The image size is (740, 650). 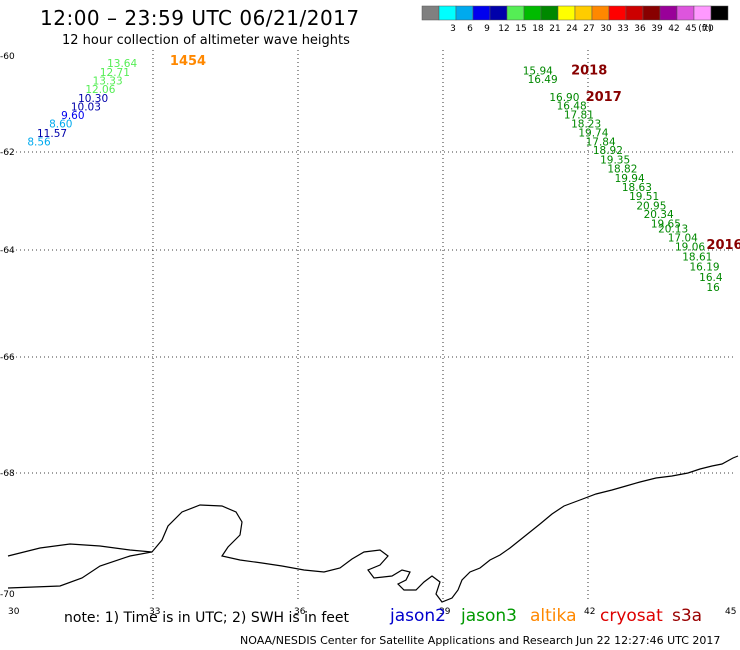 What do you see at coordinates (7, 474) in the screenshot?
I see `lat-tick-label: -68` at bounding box center [7, 474].